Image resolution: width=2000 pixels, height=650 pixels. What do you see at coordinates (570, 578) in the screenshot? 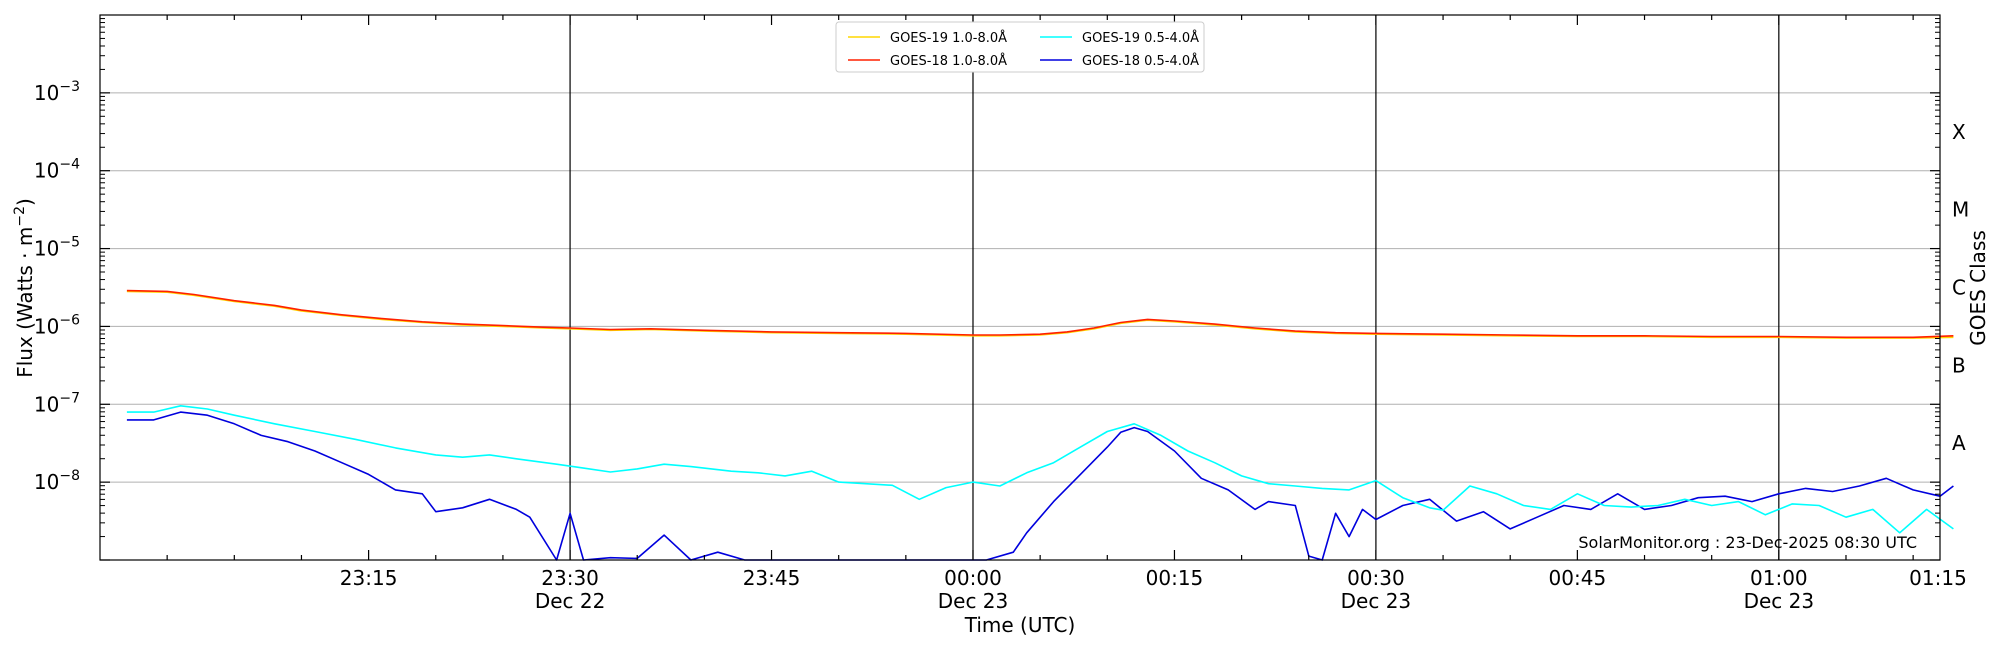
I see `x-tick-label: 23:30` at bounding box center [570, 578].